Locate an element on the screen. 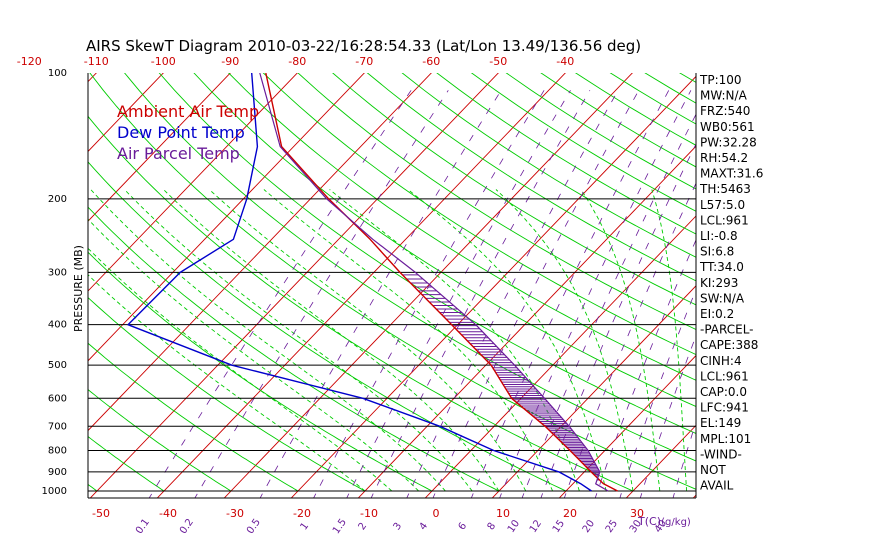  mixing-ratio-tick: 3 is located at coordinates (398, 527).